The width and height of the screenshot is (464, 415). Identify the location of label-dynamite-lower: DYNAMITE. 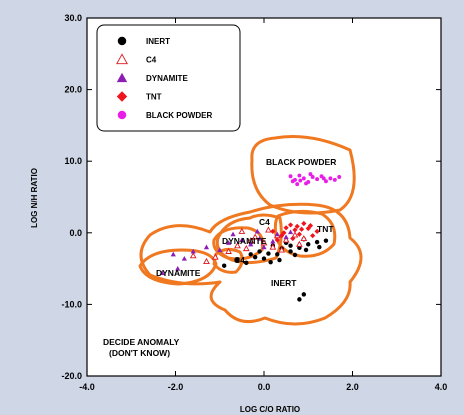
(178, 273).